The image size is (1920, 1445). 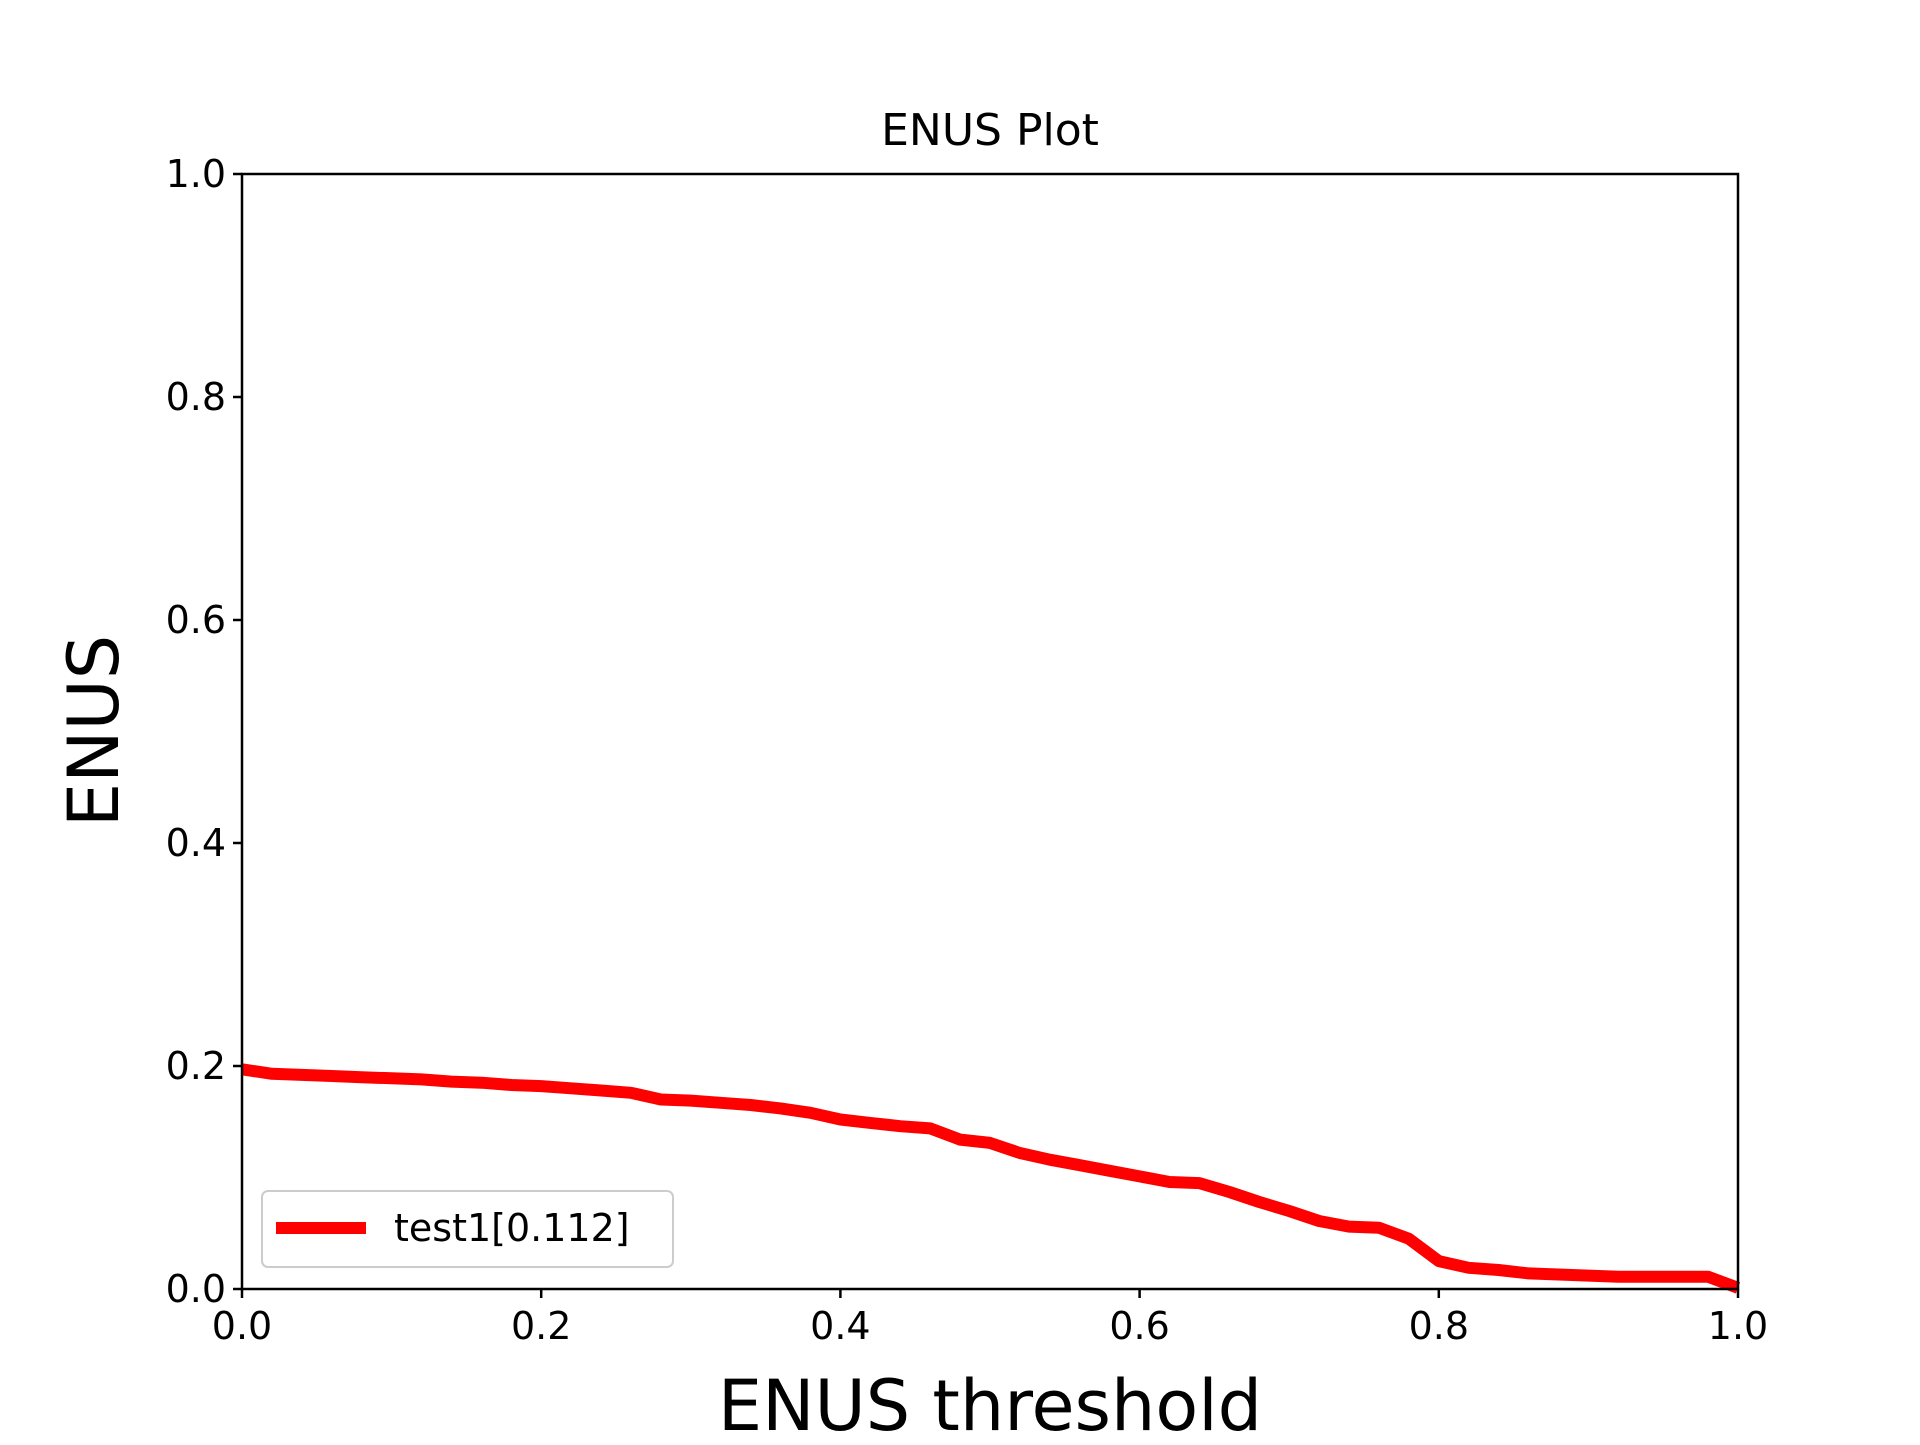 What do you see at coordinates (196, 1066) in the screenshot?
I see `y-tick-label: 0.2` at bounding box center [196, 1066].